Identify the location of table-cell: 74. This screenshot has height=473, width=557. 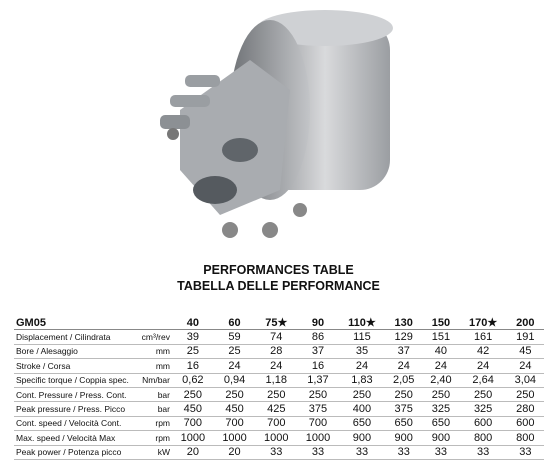
(276, 337).